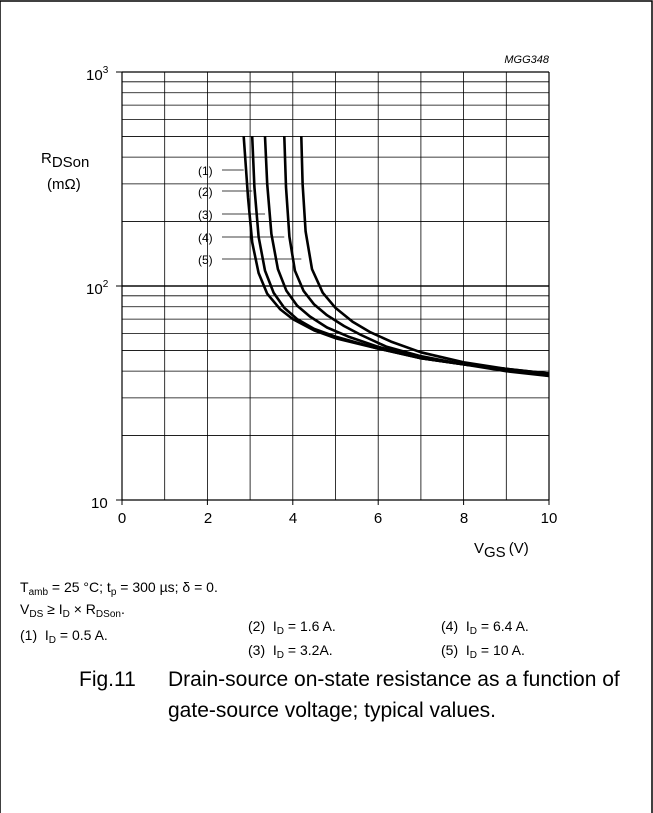 The width and height of the screenshot is (653, 813). I want to click on series-1-line, so click(396, 255).